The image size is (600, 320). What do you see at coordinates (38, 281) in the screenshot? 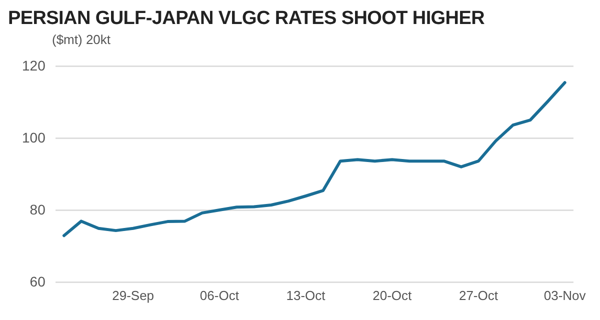
I see `y-tick-label: 60` at bounding box center [38, 281].